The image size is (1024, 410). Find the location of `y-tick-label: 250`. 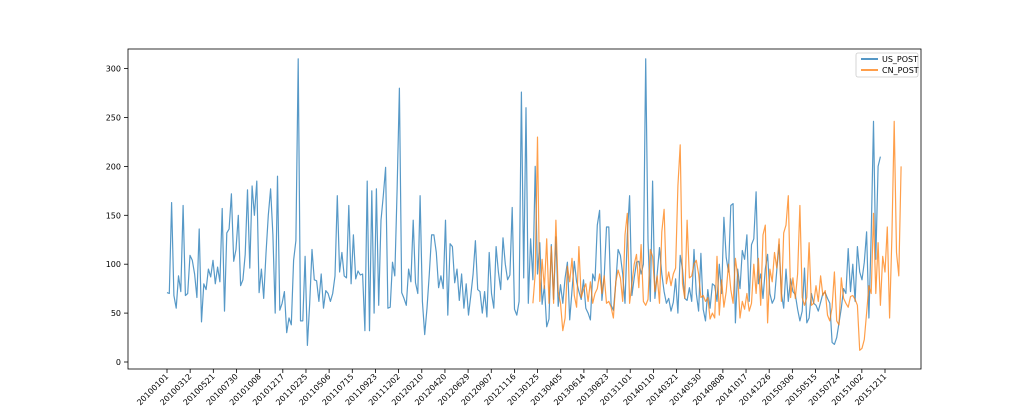

y-tick-label: 250 is located at coordinates (113, 118).